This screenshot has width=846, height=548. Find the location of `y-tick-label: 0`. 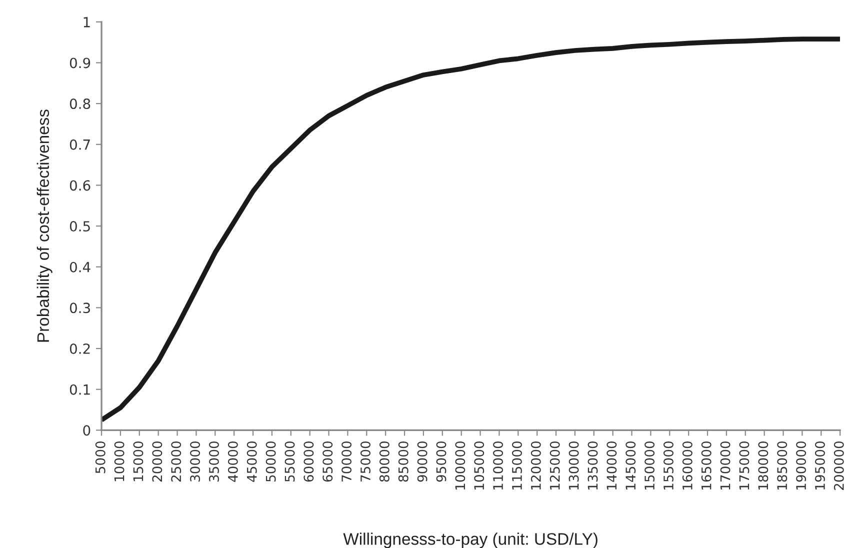

y-tick-label: 0 is located at coordinates (86, 430).